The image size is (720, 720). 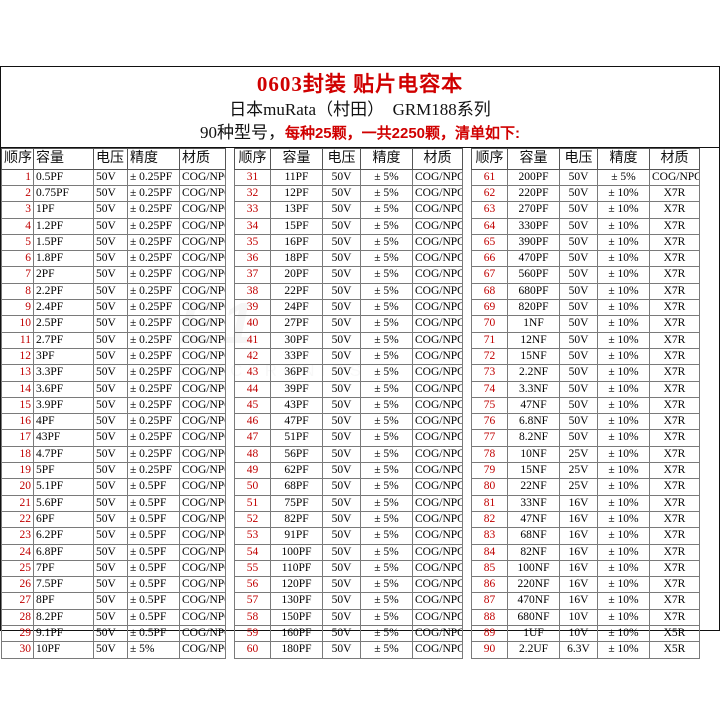 I want to click on cell-index: 47, so click(x=252, y=438).